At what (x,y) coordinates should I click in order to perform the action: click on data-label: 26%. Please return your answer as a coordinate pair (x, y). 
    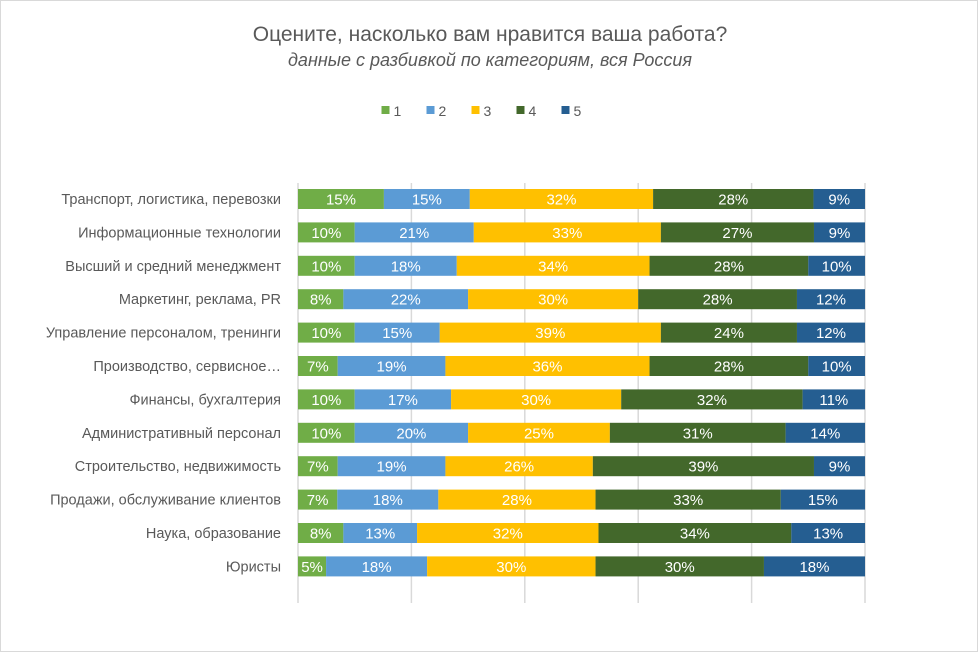
    Looking at the image, I should click on (519, 467).